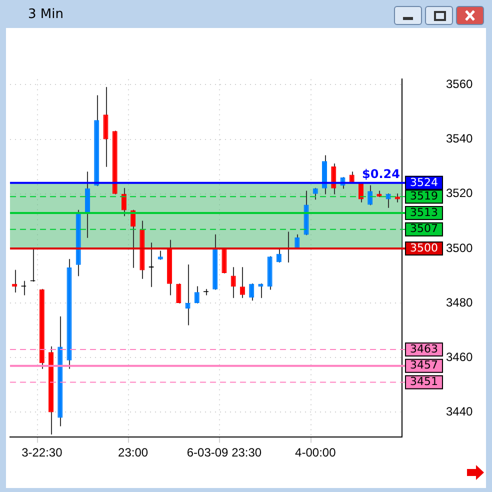 This screenshot has width=492, height=492. I want to click on y-tick-label: 3460, so click(460, 357).